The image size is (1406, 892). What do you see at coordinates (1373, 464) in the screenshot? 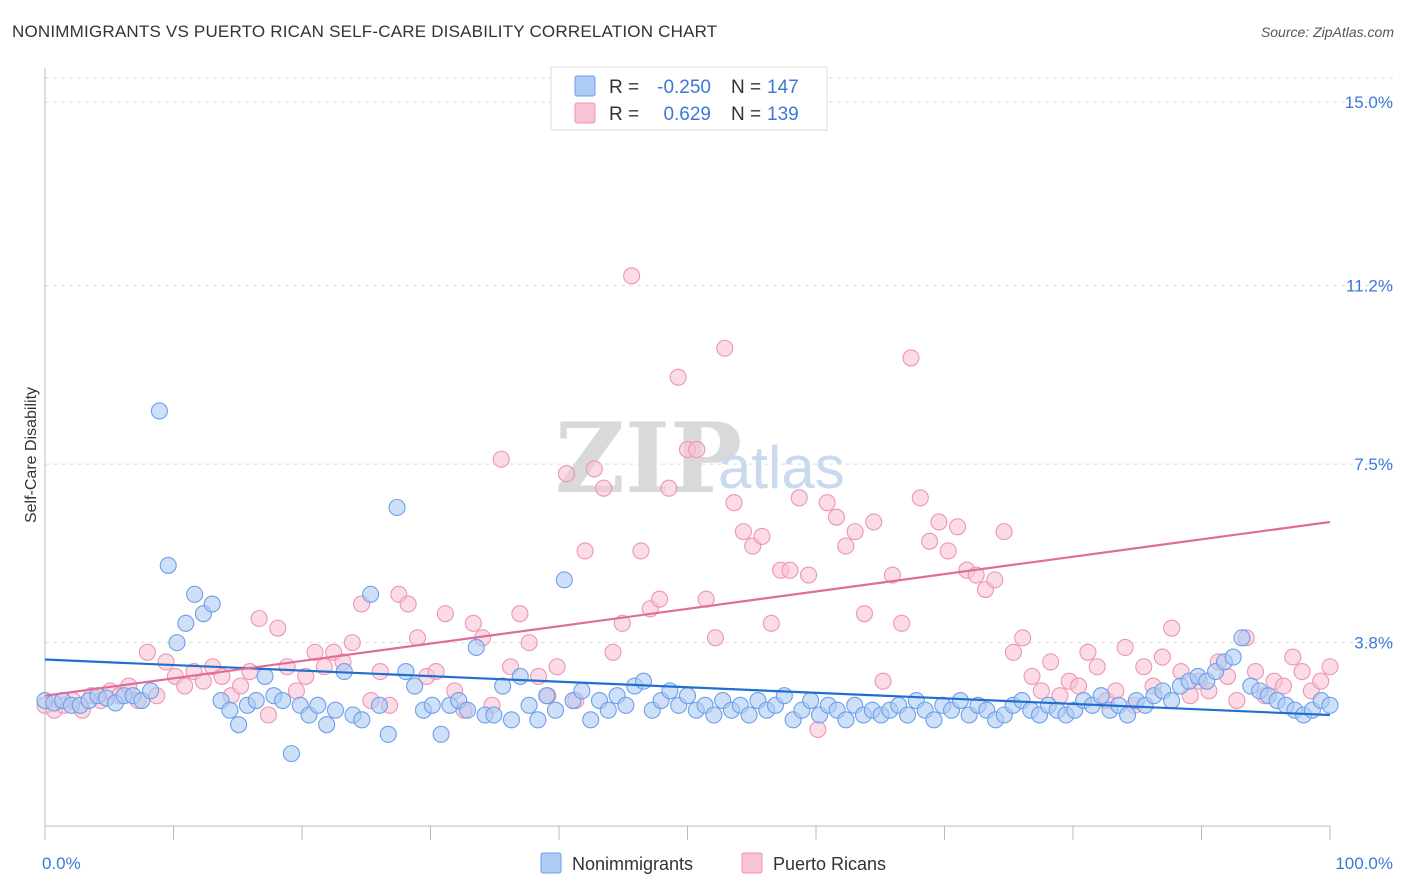
I see `y-tick-label-1: 7.5%` at bounding box center [1373, 464].